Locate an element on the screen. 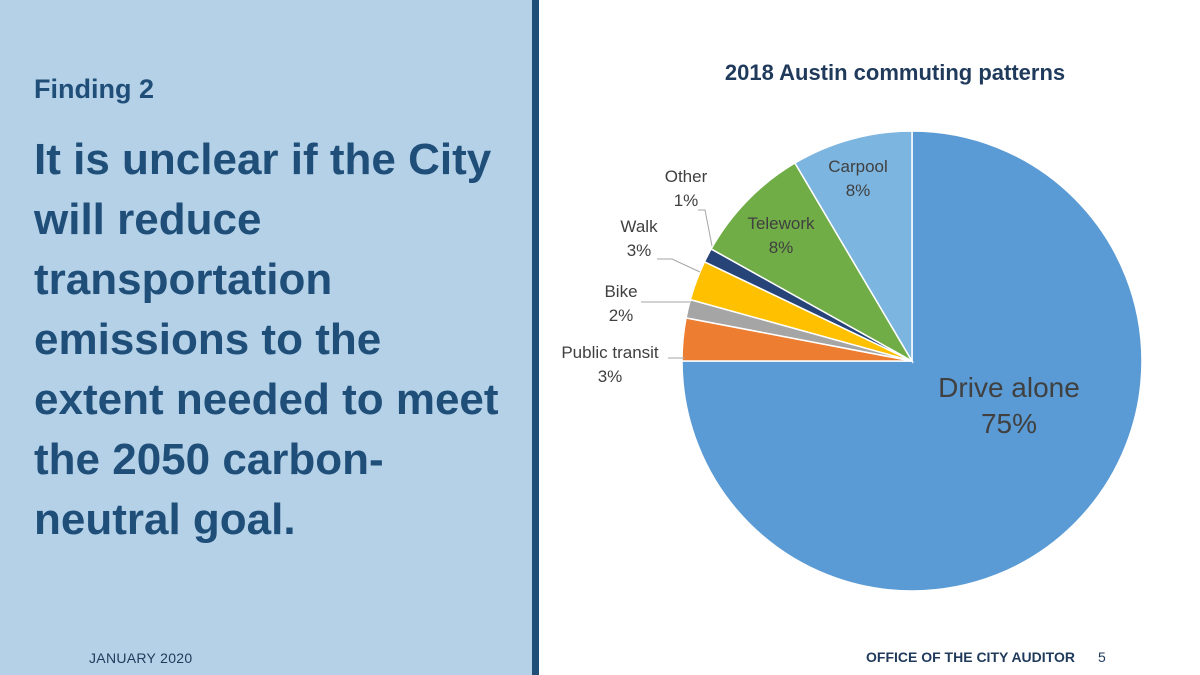 The image size is (1200, 675). page-number: 5 is located at coordinates (1102, 657).